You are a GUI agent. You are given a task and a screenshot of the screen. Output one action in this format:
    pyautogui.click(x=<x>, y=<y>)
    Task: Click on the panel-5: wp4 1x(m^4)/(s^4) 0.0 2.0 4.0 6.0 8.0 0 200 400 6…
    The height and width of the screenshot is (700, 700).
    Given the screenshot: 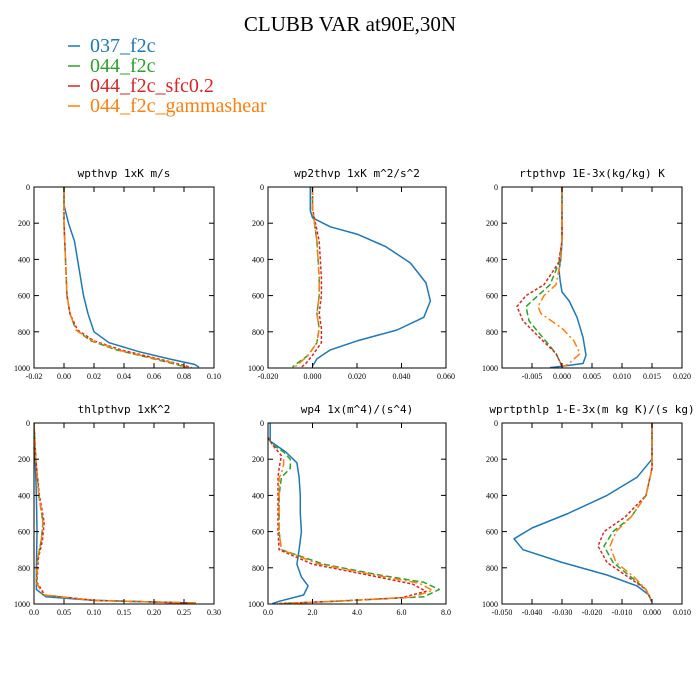 What is the action you would take?
    pyautogui.click(x=349, y=510)
    